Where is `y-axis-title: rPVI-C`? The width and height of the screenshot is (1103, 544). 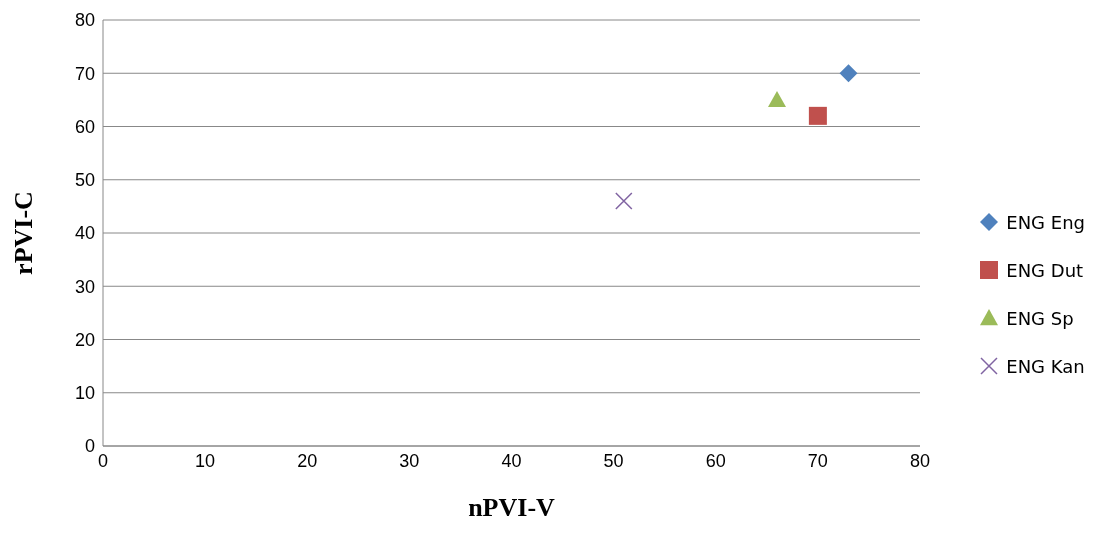
y-axis-title: rPVI-C is located at coordinates (24, 233).